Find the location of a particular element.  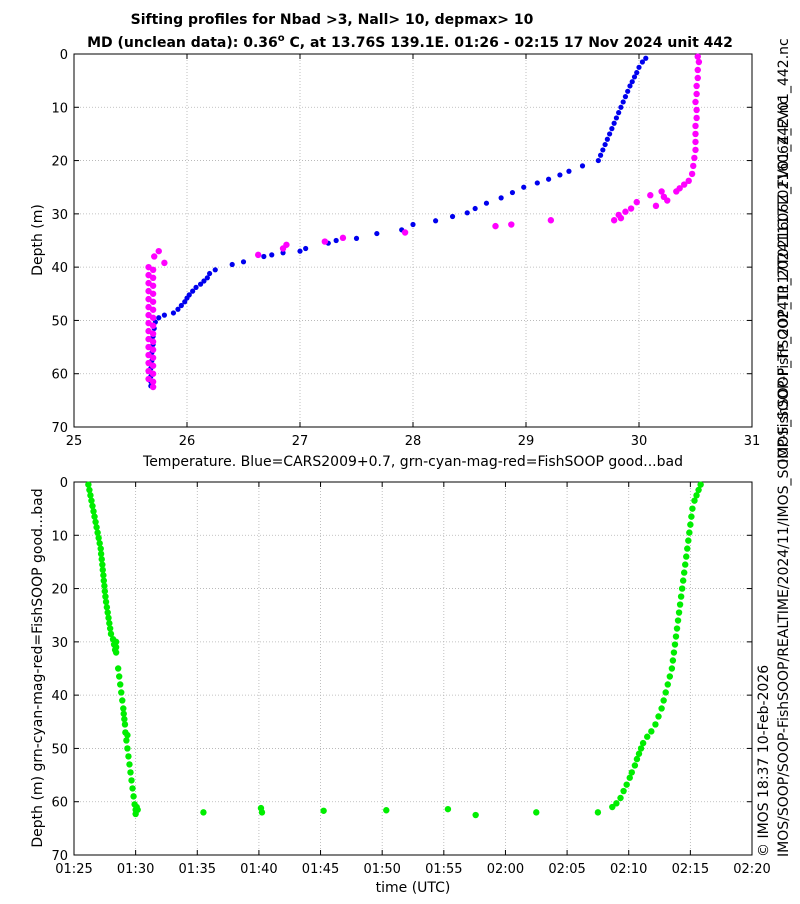

x-tick-label: 29 is located at coordinates (526, 441).